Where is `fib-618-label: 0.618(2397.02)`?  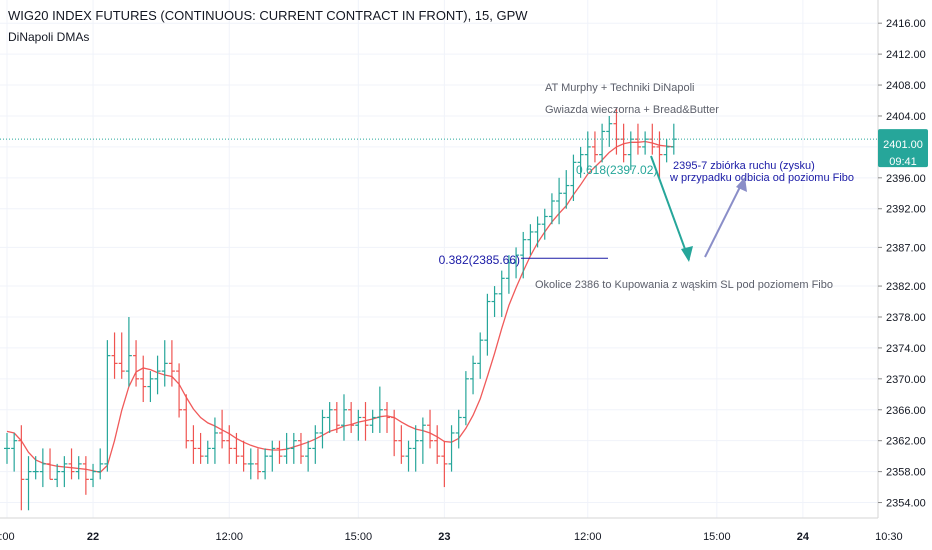
fib-618-label: 0.618(2397.02) is located at coordinates (616, 170).